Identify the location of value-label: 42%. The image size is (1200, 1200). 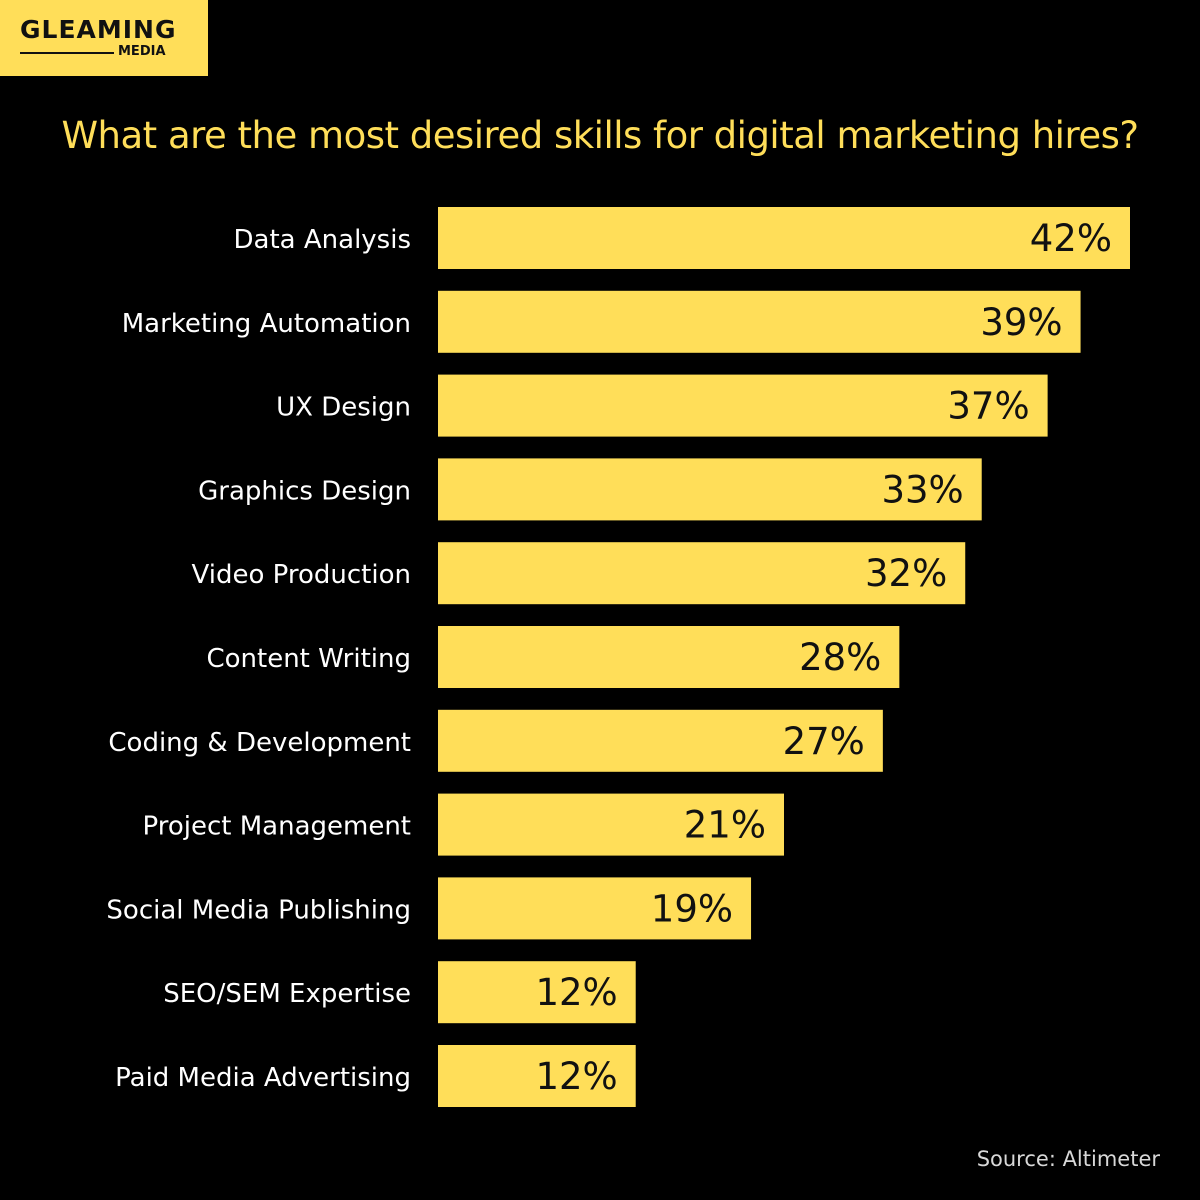
(1071, 238).